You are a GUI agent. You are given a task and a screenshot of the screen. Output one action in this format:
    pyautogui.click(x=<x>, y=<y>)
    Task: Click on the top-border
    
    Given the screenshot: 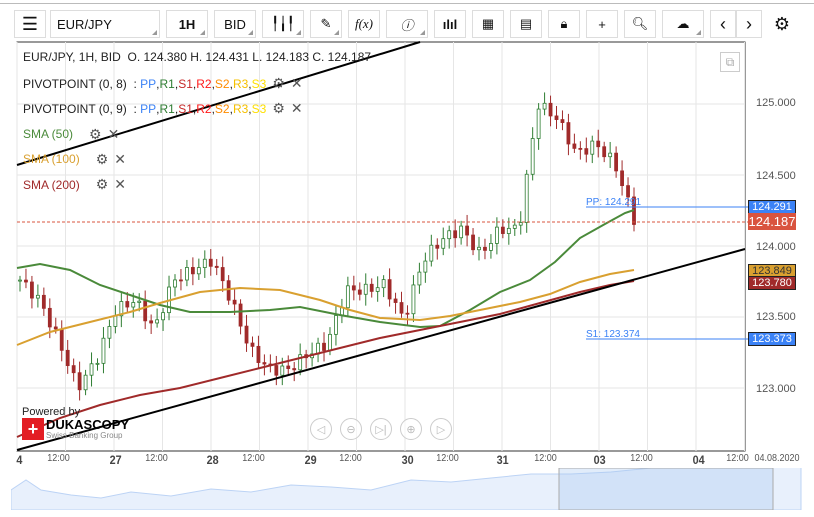 What is the action you would take?
    pyautogui.click(x=407, y=3)
    